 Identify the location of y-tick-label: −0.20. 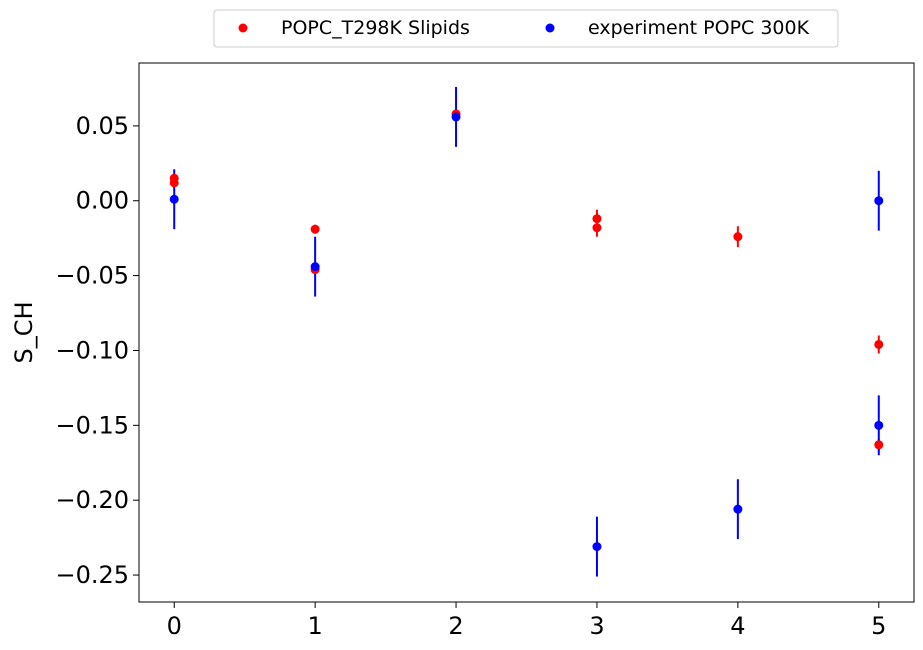
(92, 500).